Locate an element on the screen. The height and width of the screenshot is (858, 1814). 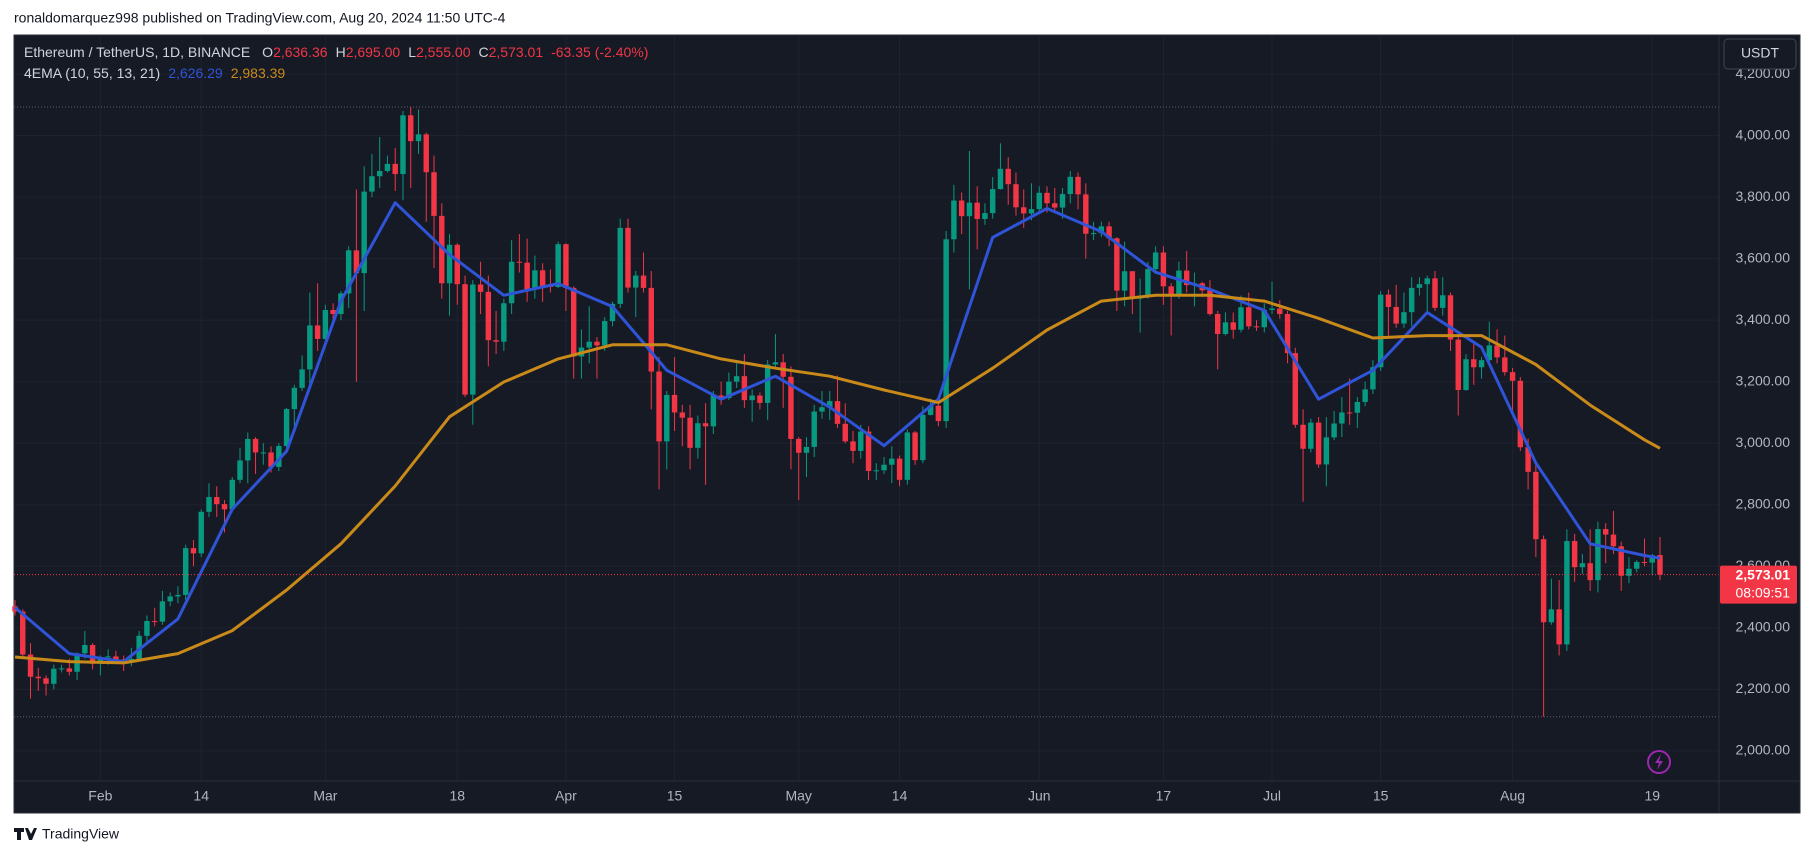
alert-bolt is located at coordinates (1659, 762).